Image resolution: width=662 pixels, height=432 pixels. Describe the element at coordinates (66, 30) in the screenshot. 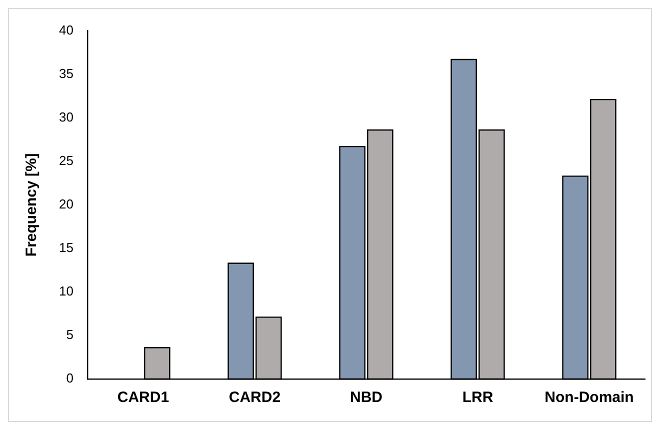

I see `y-tick-label: 40` at that location.